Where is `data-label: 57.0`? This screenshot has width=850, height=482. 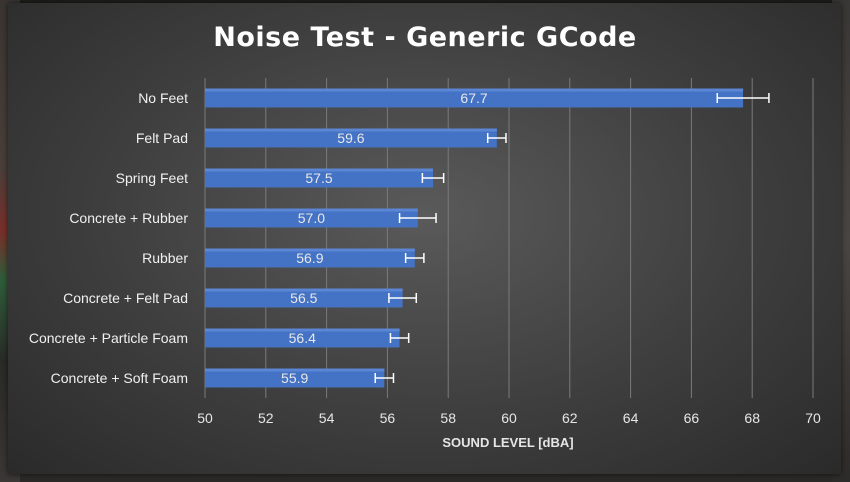 data-label: 57.0 is located at coordinates (311, 218).